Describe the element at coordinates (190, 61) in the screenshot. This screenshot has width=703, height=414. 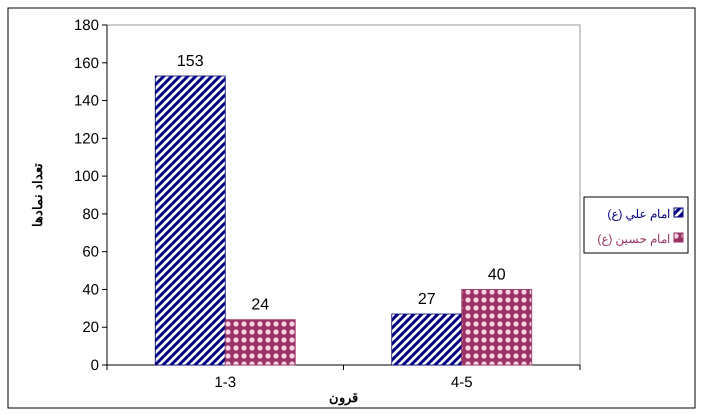
I see `data-label: 153` at that location.